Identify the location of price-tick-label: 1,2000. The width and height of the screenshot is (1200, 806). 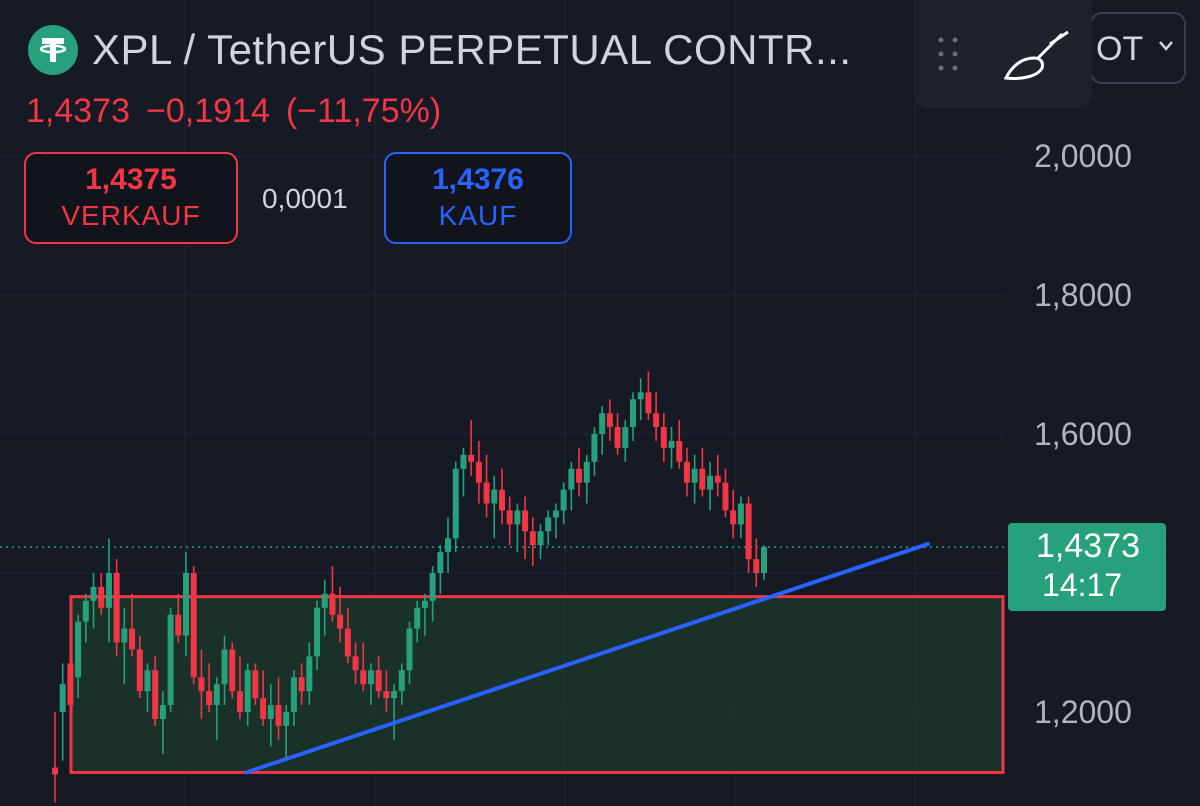
(1083, 712).